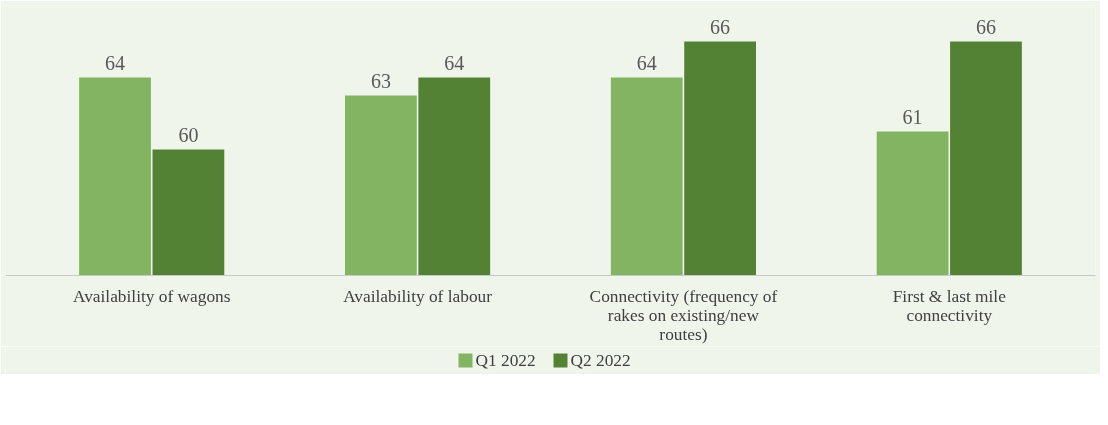 This screenshot has height=425, width=1108. What do you see at coordinates (418, 296) in the screenshot?
I see `x-tick-label: Availability of labour` at bounding box center [418, 296].